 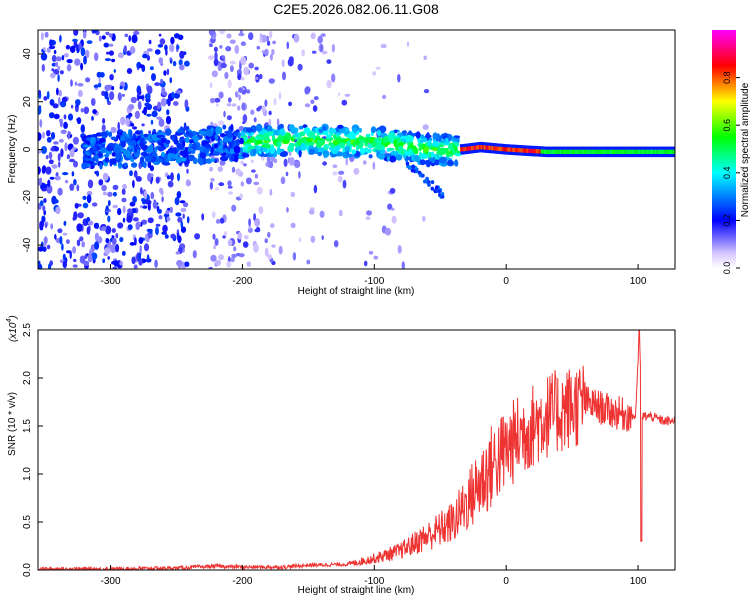 I want to click on colorbar-tick-label: 0.8, so click(x=727, y=77).